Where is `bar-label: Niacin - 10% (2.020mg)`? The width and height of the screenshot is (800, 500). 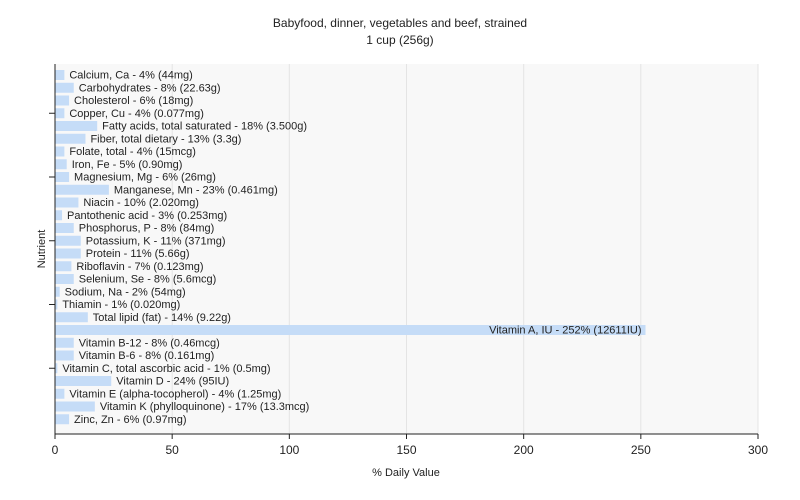
bar-label: Niacin - 10% (2.020mg) is located at coordinates (141, 203).